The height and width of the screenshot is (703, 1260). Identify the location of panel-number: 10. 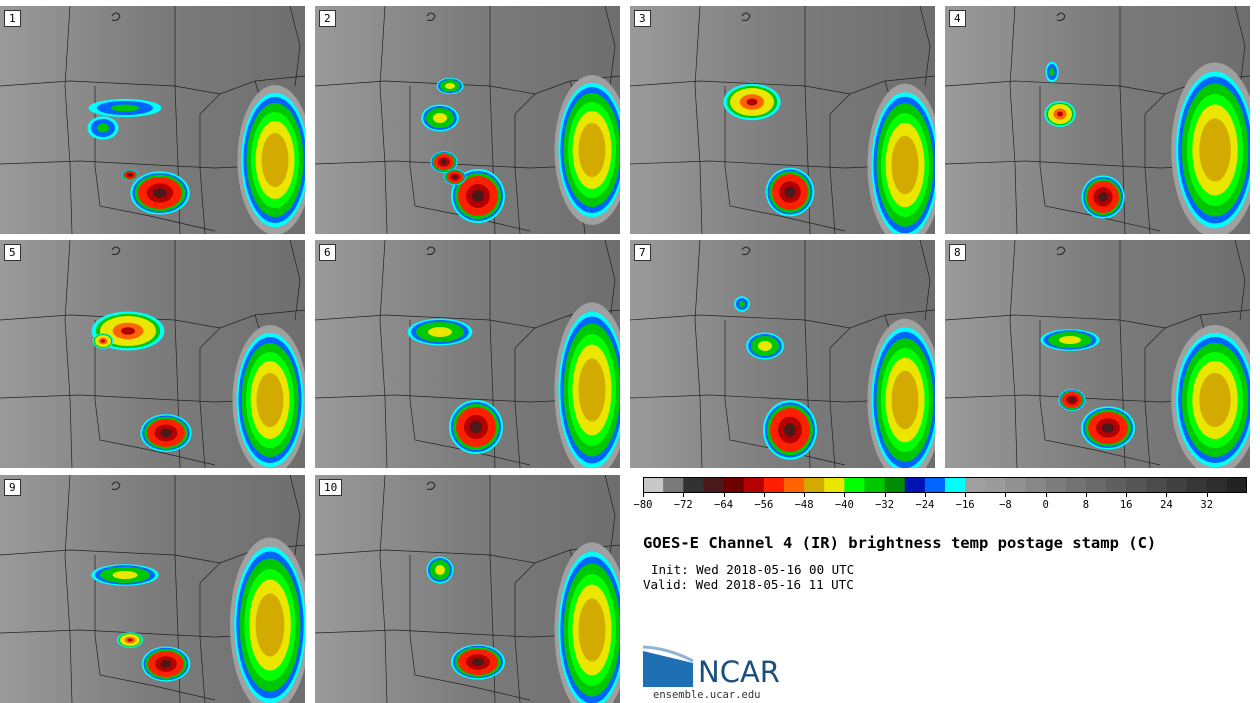
(331, 487).